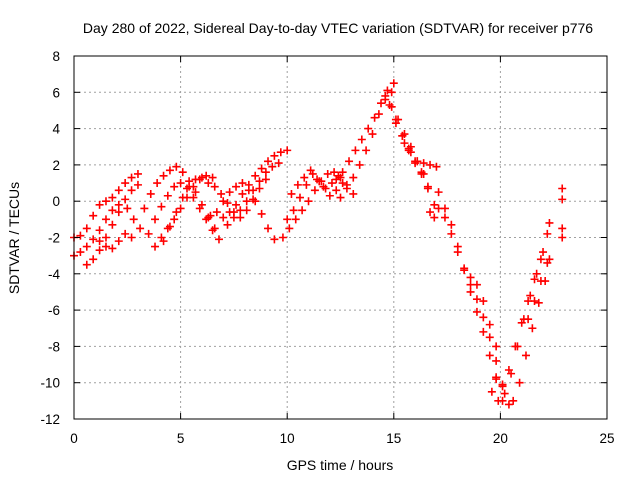  Describe the element at coordinates (56, 92) in the screenshot. I see `y-tick-label: 6` at that location.